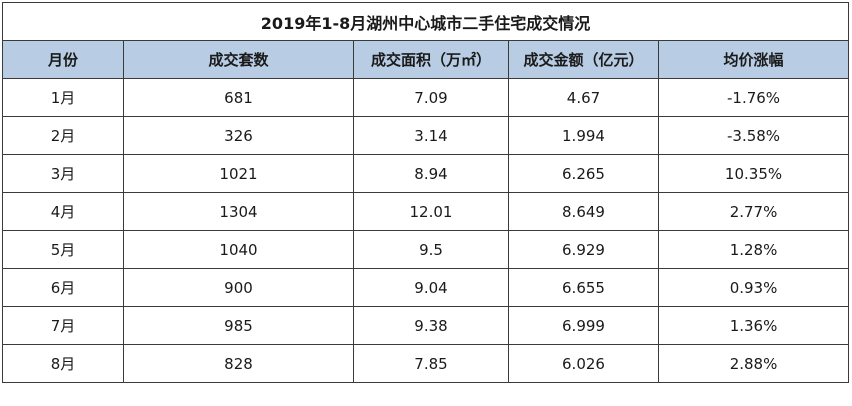  I want to click on cell-units: 1040, so click(238, 249).